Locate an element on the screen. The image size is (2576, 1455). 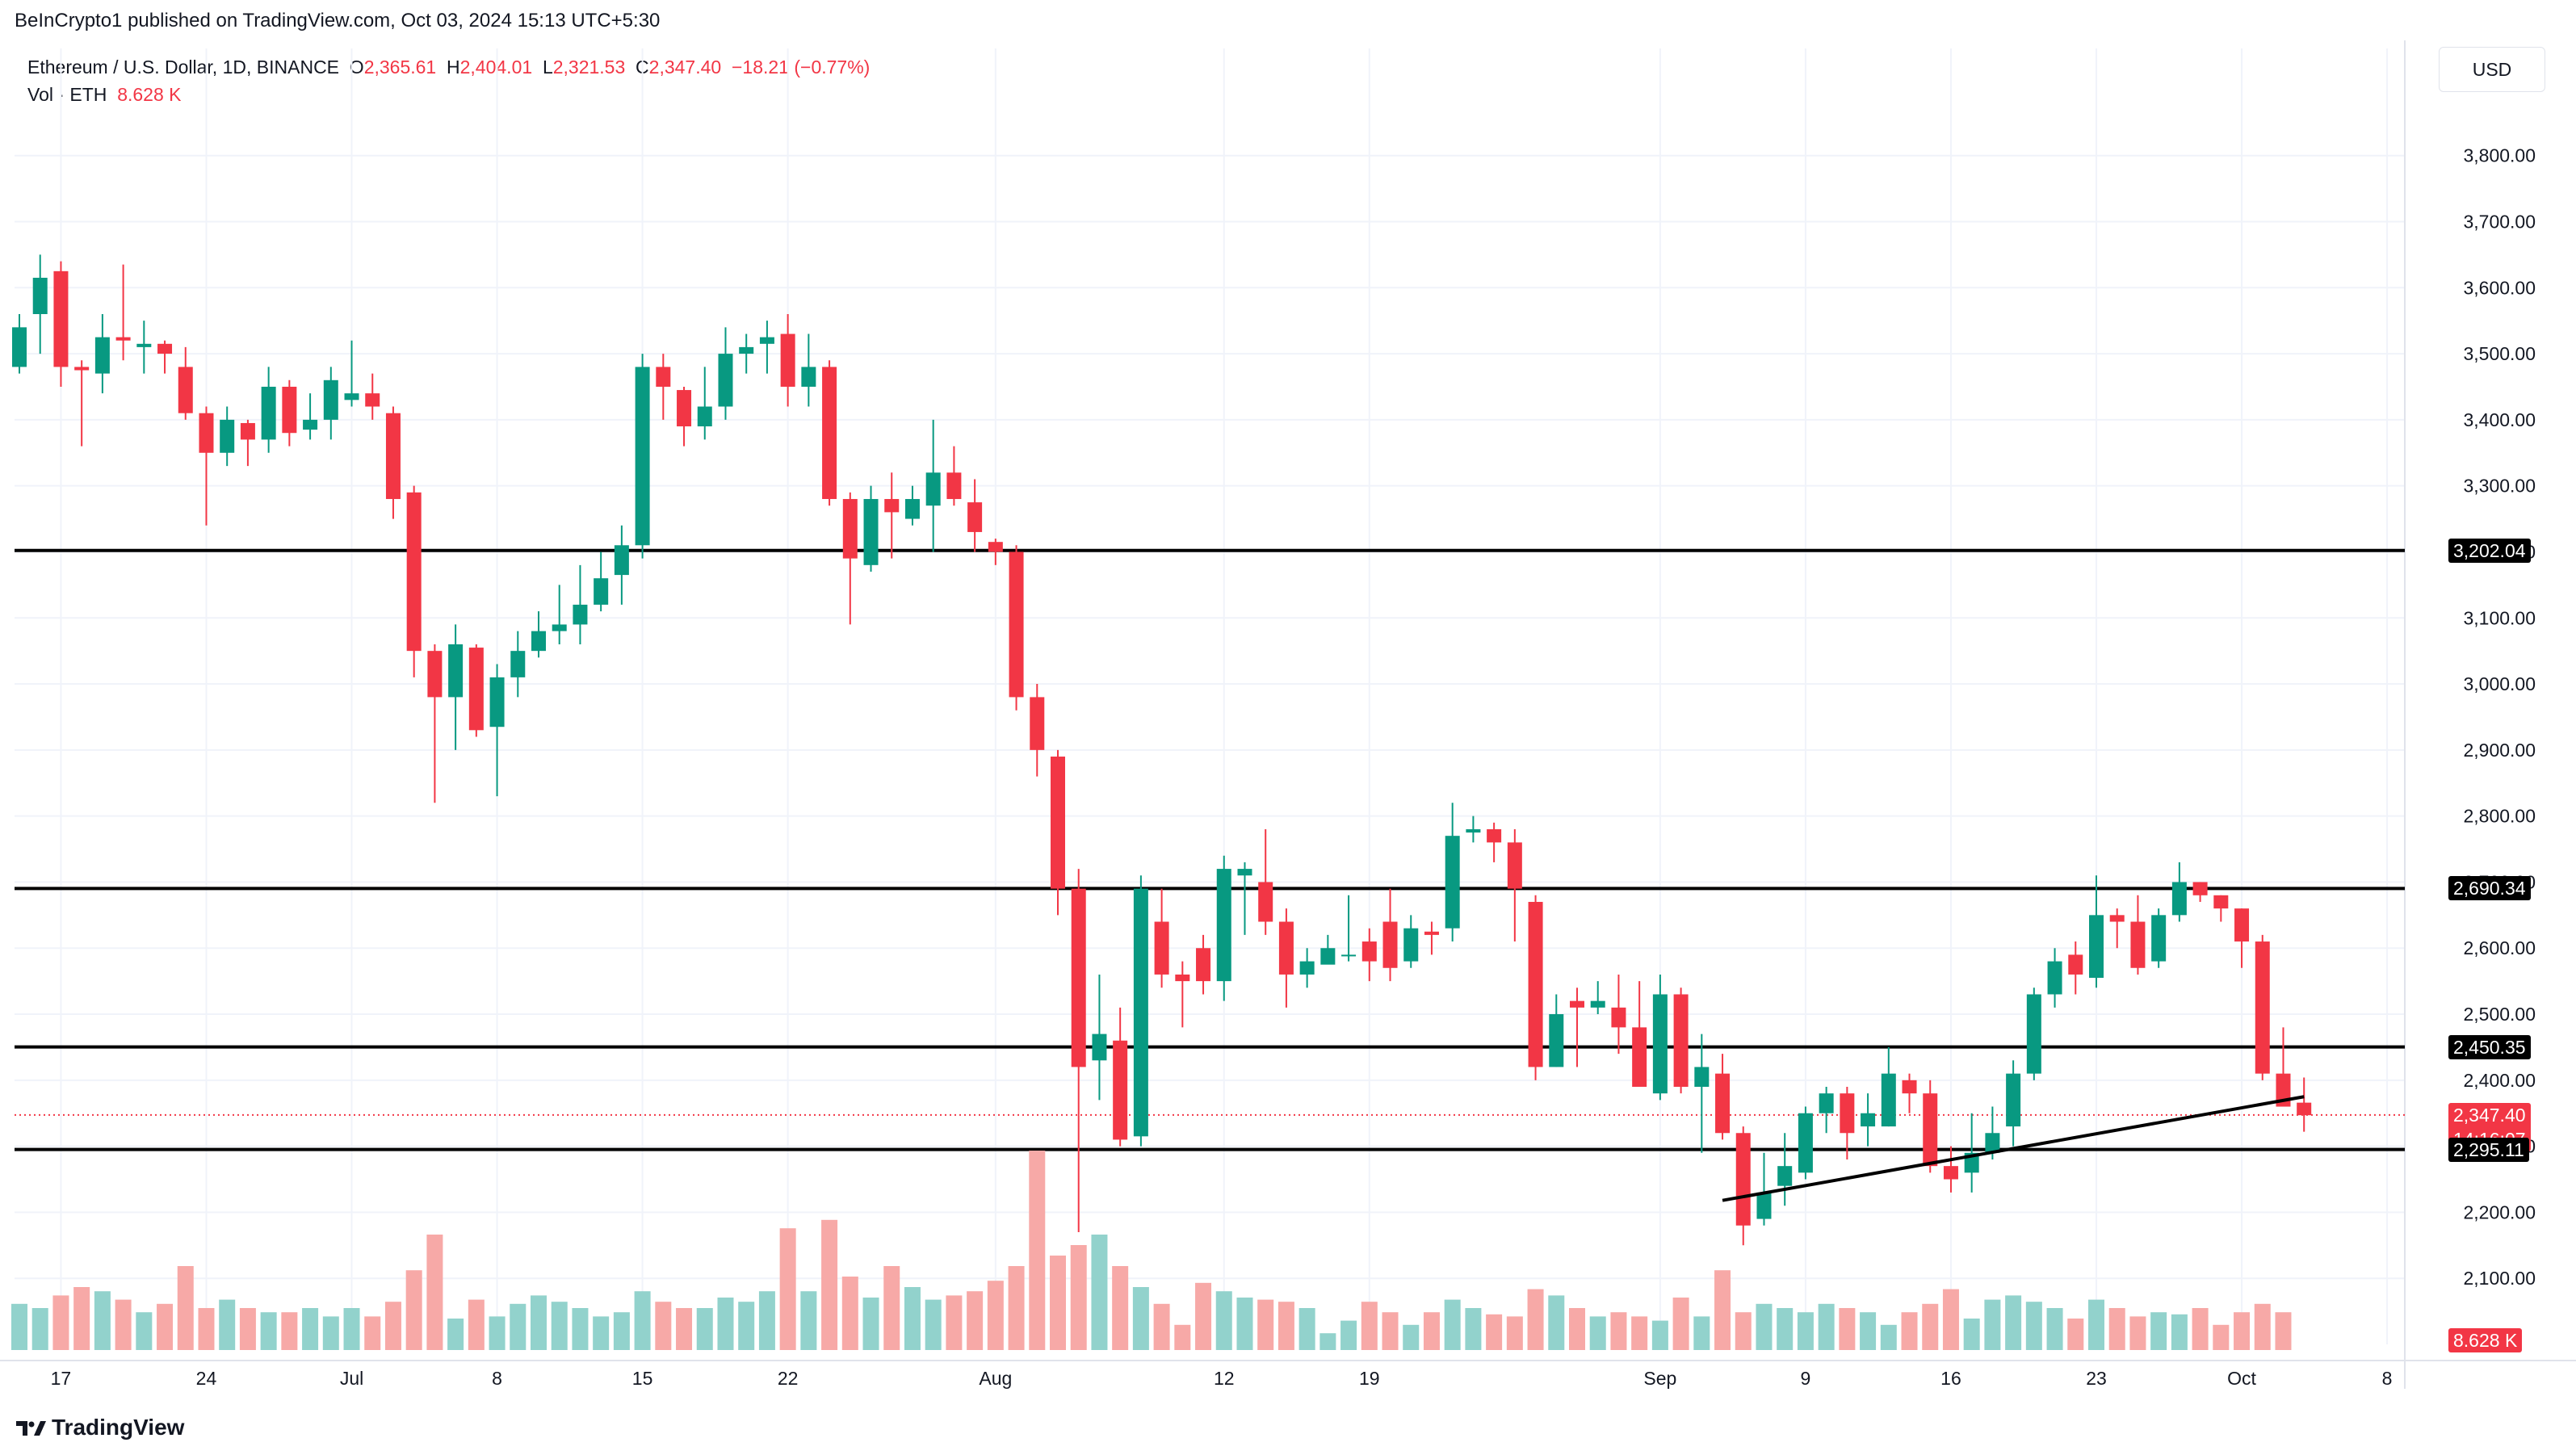
tradingview-logo-icon is located at coordinates (31, 1428).